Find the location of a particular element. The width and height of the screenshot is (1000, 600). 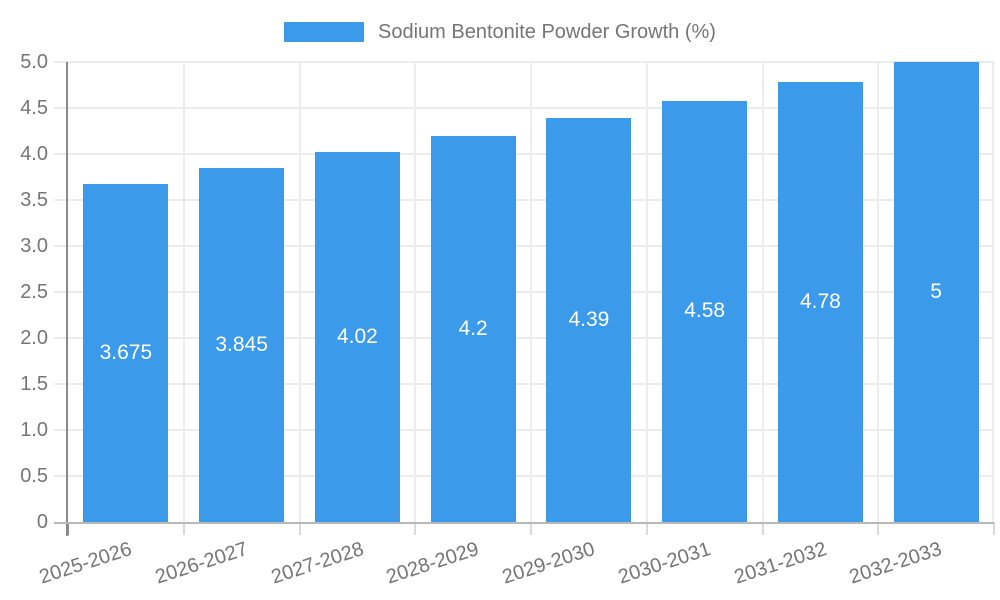

y-tick-label: 2.0 is located at coordinates (34, 338).